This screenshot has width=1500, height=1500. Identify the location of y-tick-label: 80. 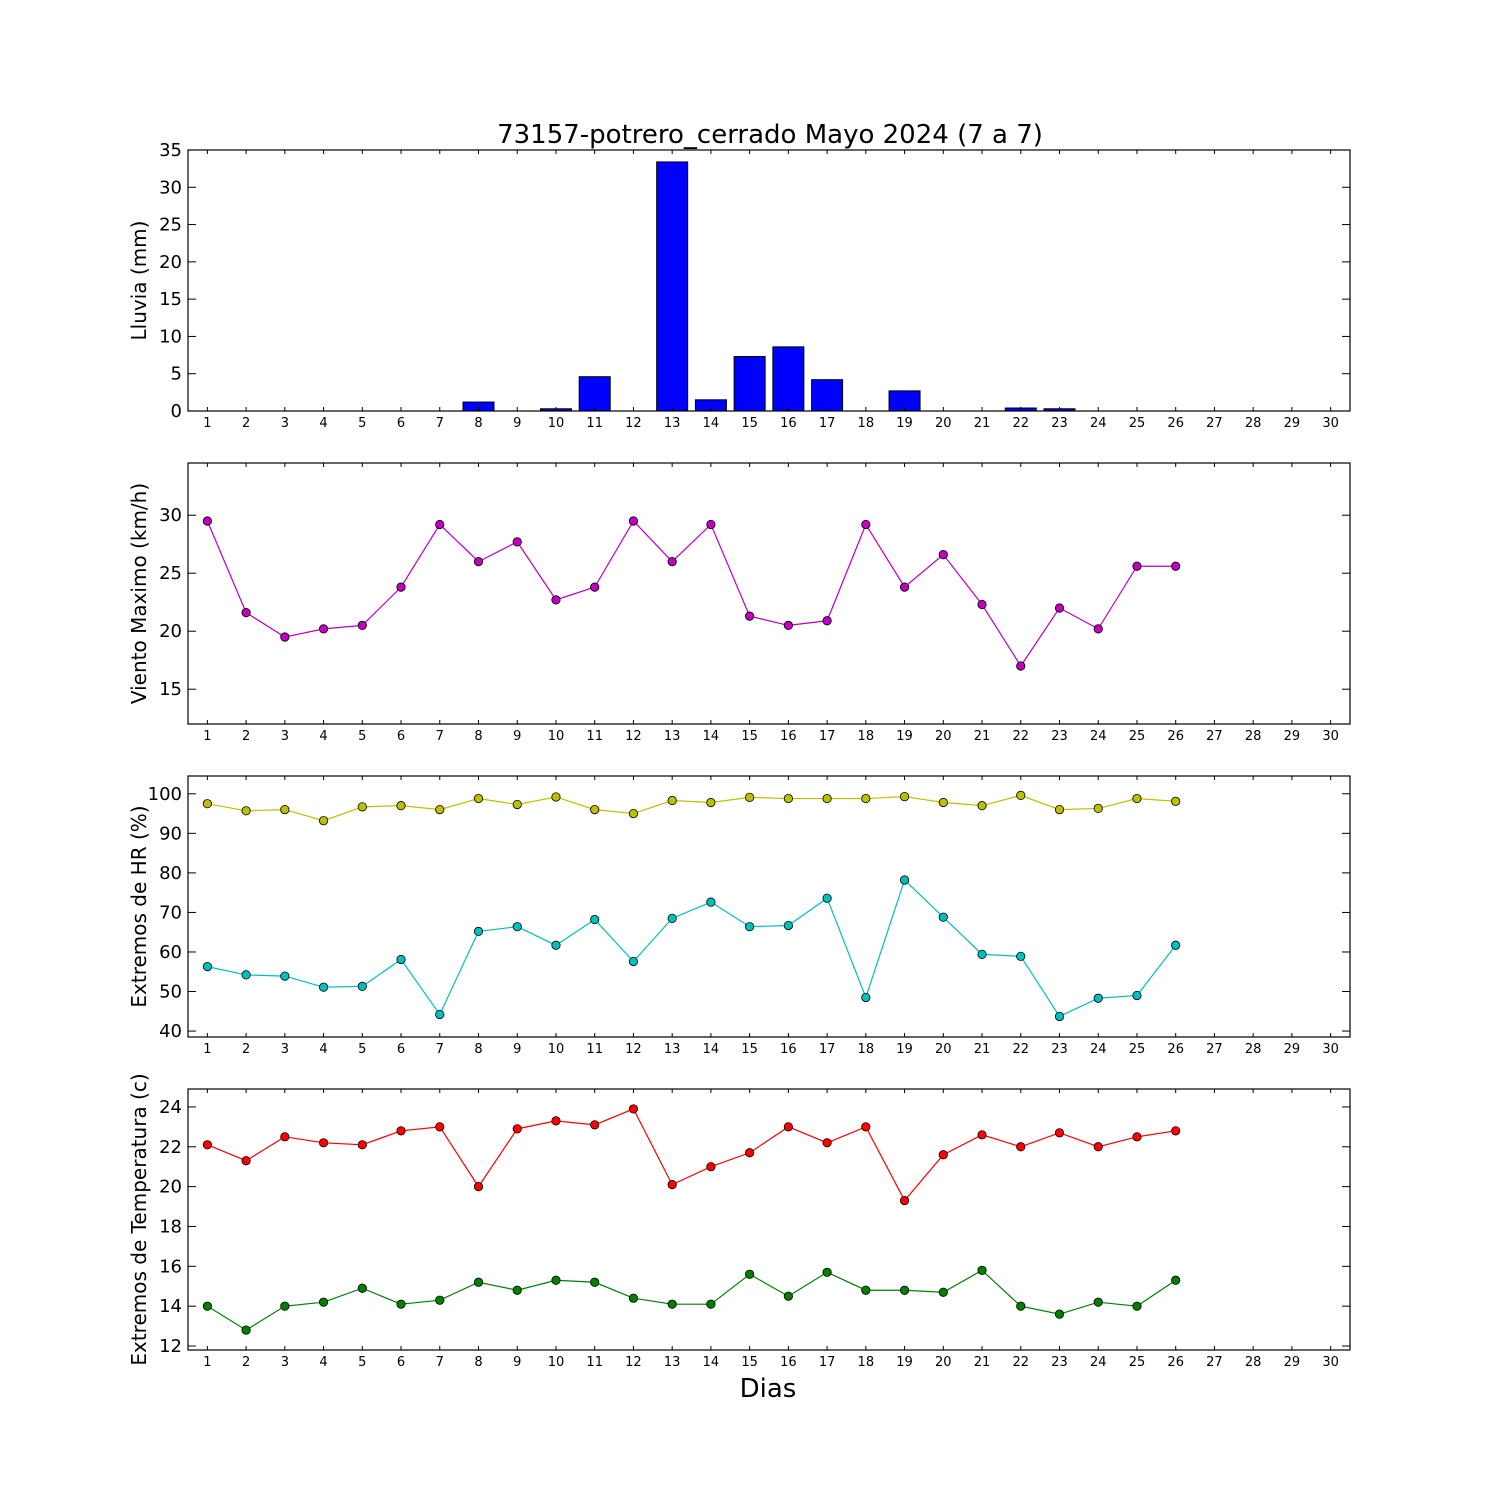
(170, 873).